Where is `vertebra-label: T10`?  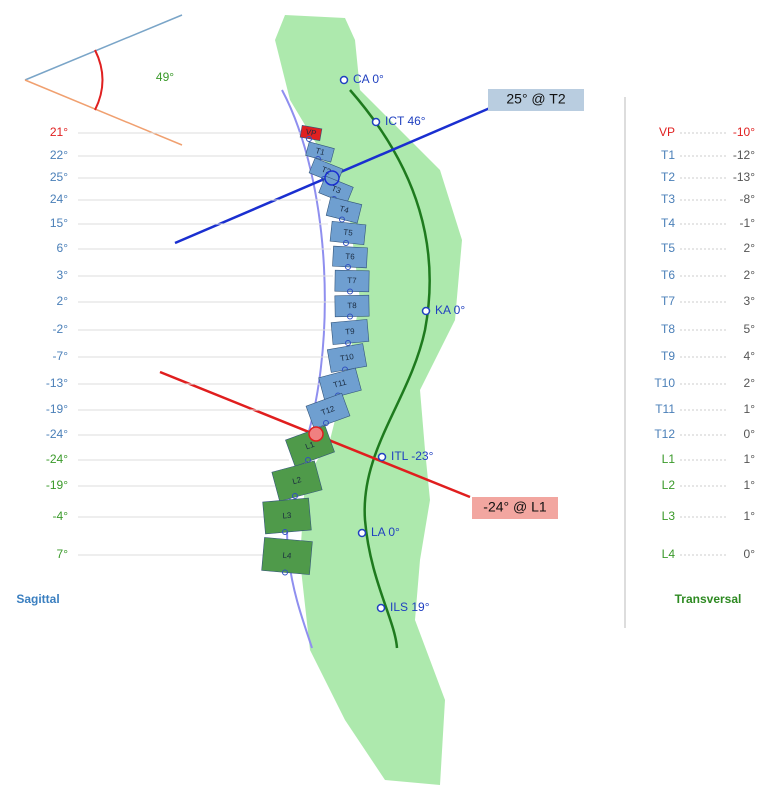
vertebra-label: T10 is located at coordinates (347, 357).